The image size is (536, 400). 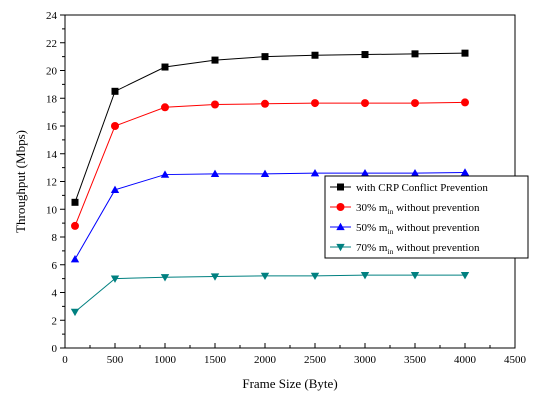 I want to click on legend-label: 70% min without prevention, so click(x=418, y=249).